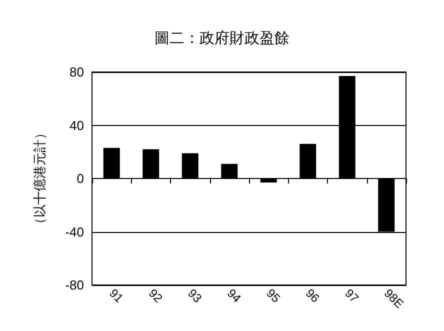 This screenshot has height=331, width=444. I want to click on x-tick-label: 92, so click(156, 296).